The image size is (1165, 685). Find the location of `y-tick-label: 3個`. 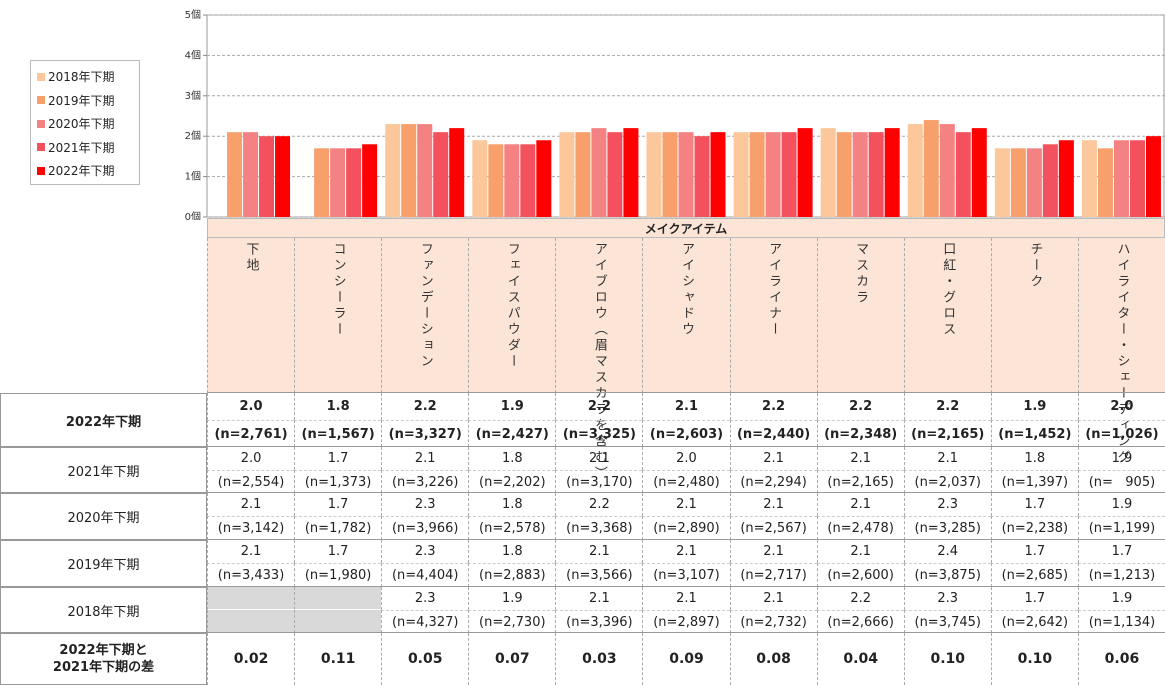

y-tick-label: 3個 is located at coordinates (193, 95).